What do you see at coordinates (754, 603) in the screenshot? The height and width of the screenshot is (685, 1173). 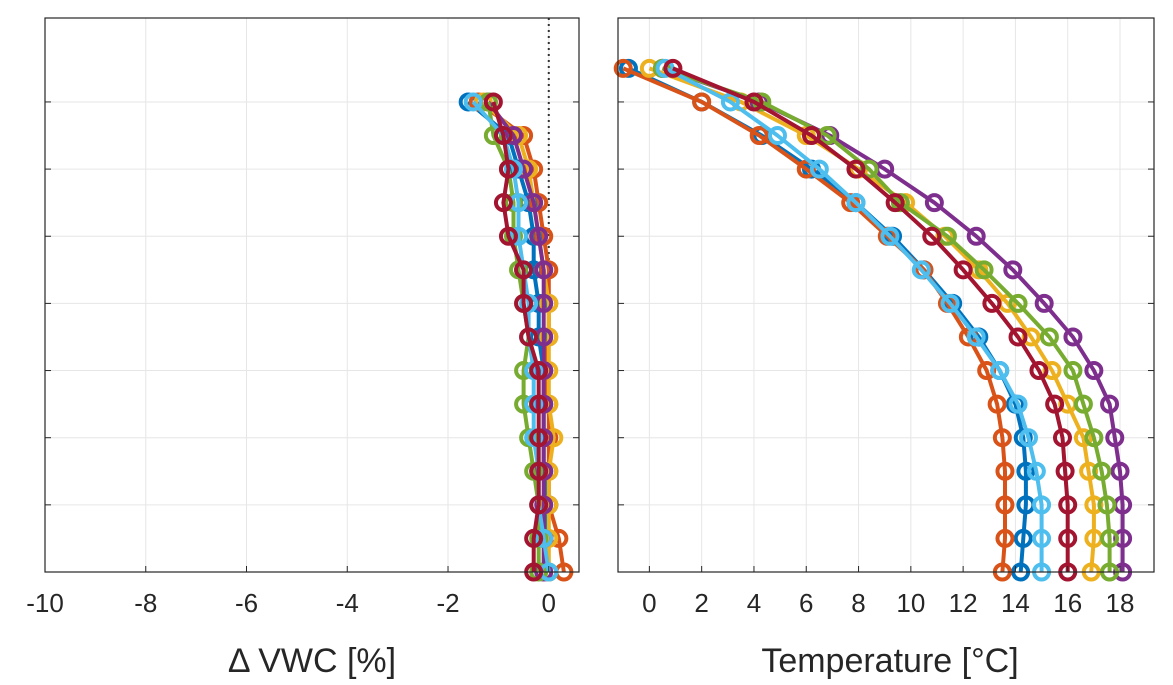 I see `x-tick-label: 4` at bounding box center [754, 603].